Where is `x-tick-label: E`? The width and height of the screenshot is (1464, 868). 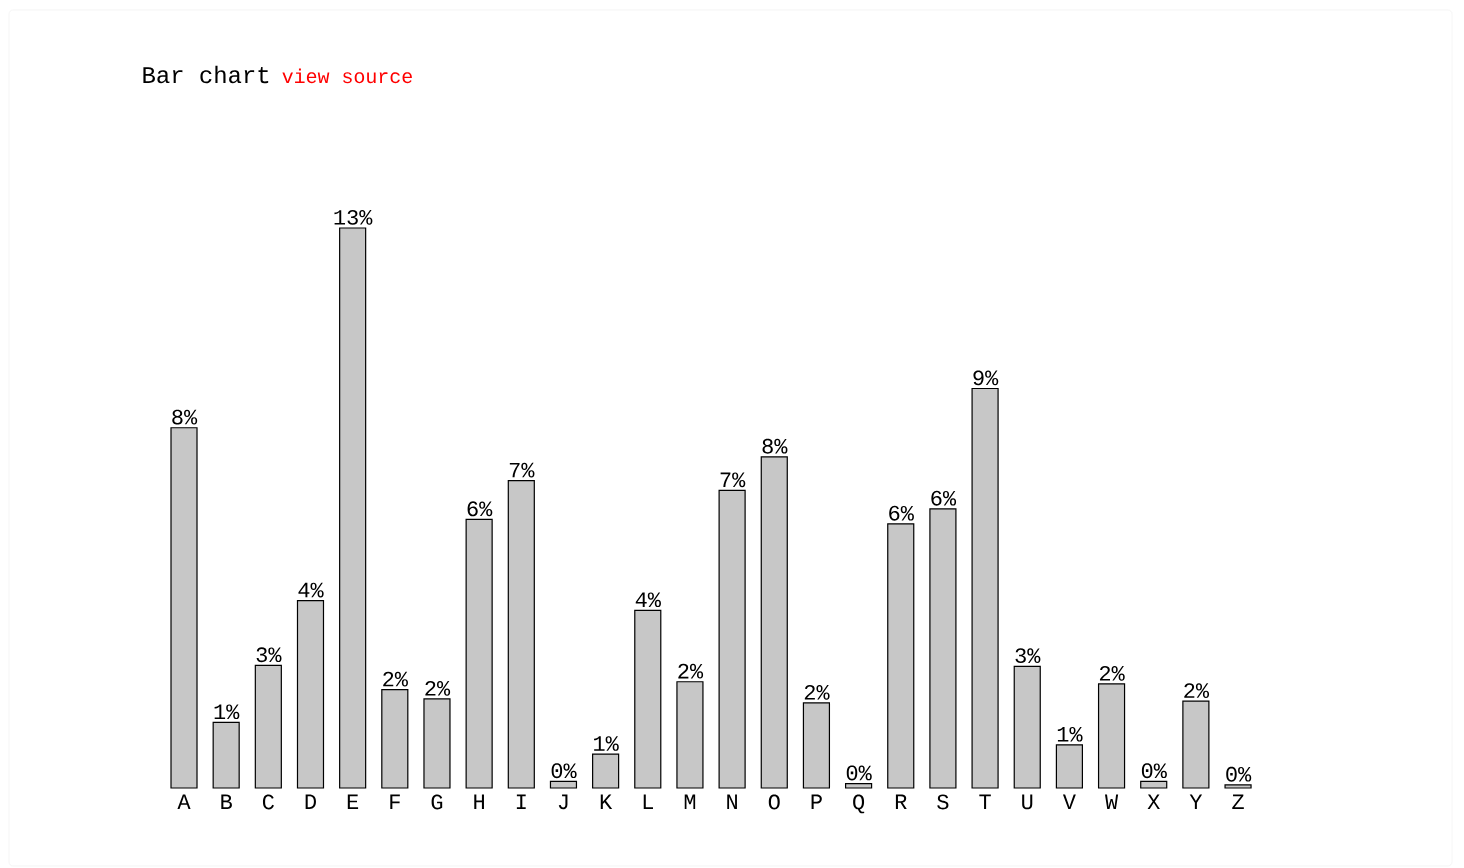
x-tick-label: E is located at coordinates (353, 801).